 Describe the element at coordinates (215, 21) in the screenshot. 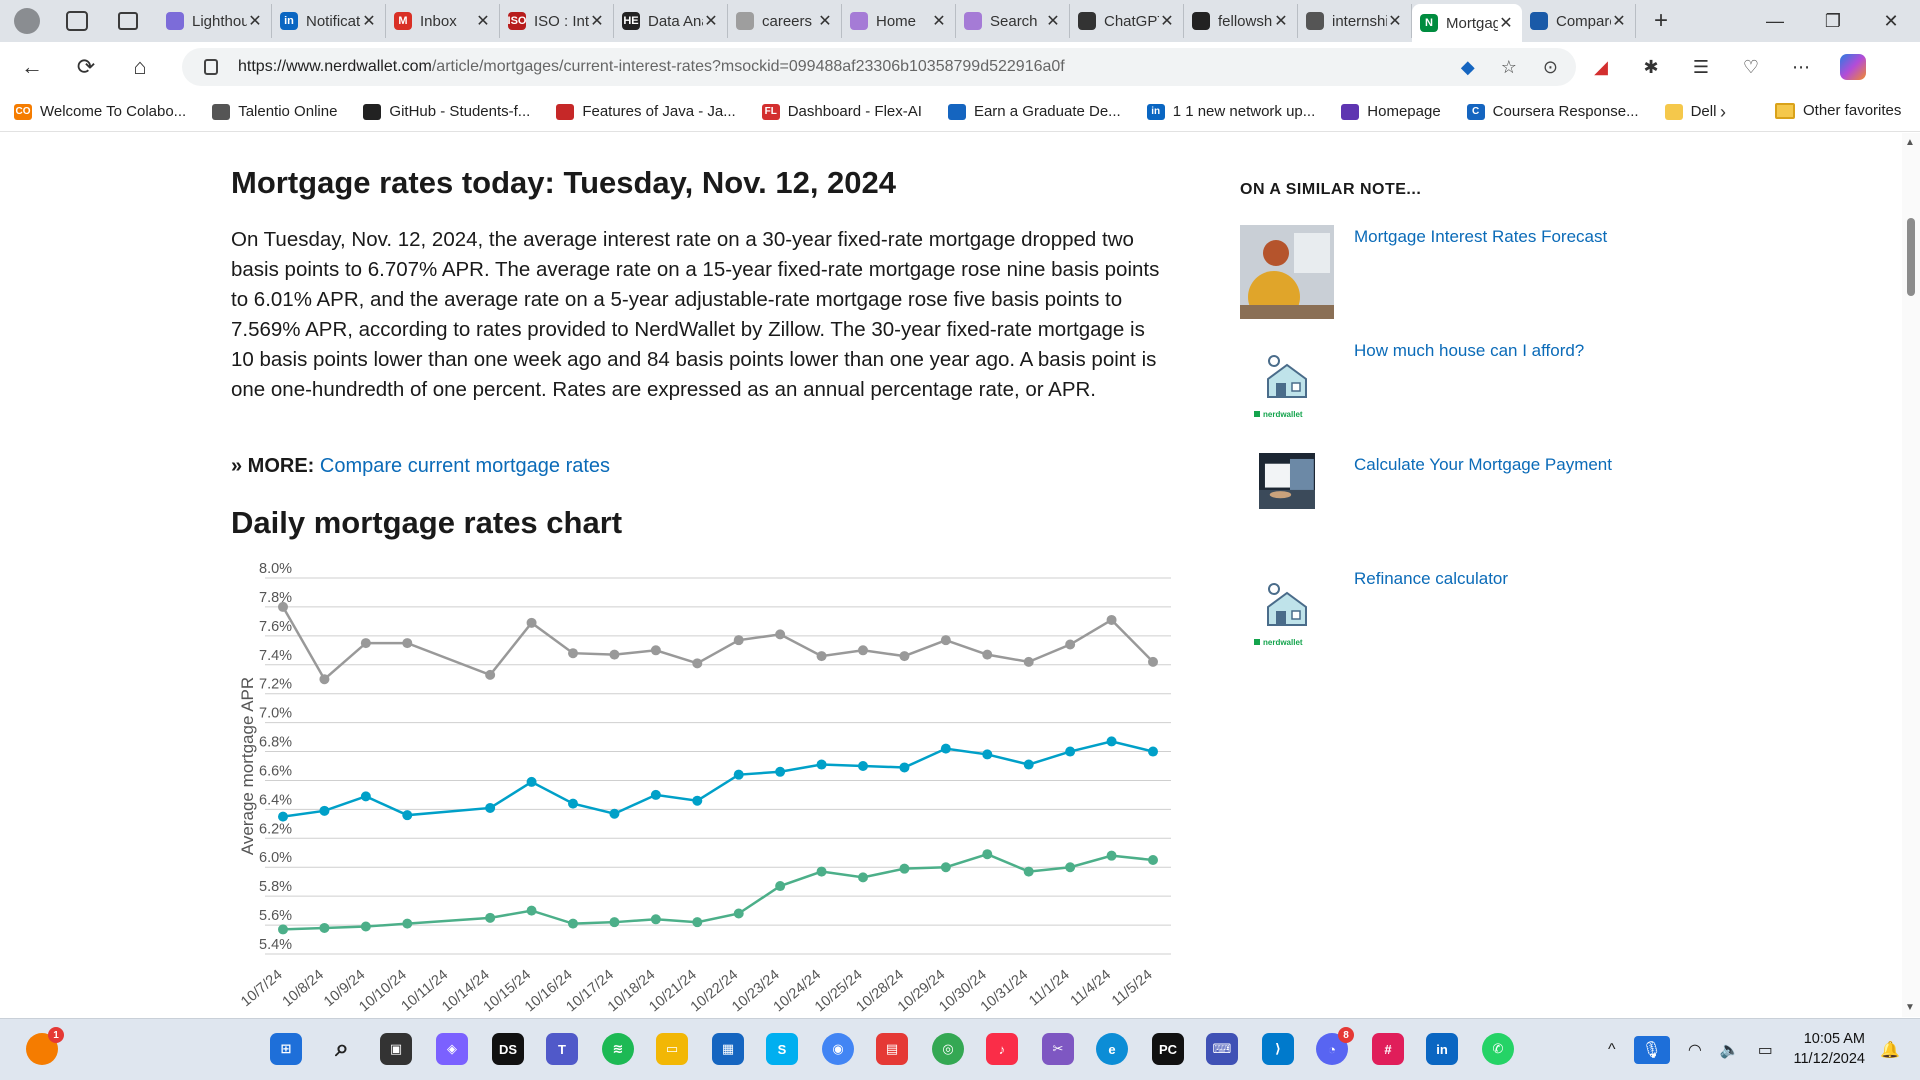

I see `browser-tab: Lighthouse✕` at that location.